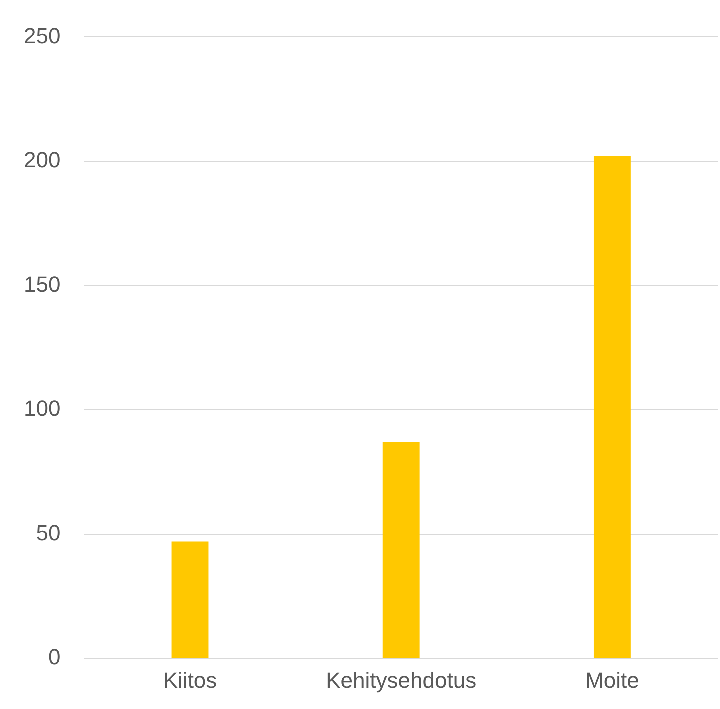 This screenshot has width=720, height=709. I want to click on x-tick-label: Kehitysehdotus, so click(401, 680).